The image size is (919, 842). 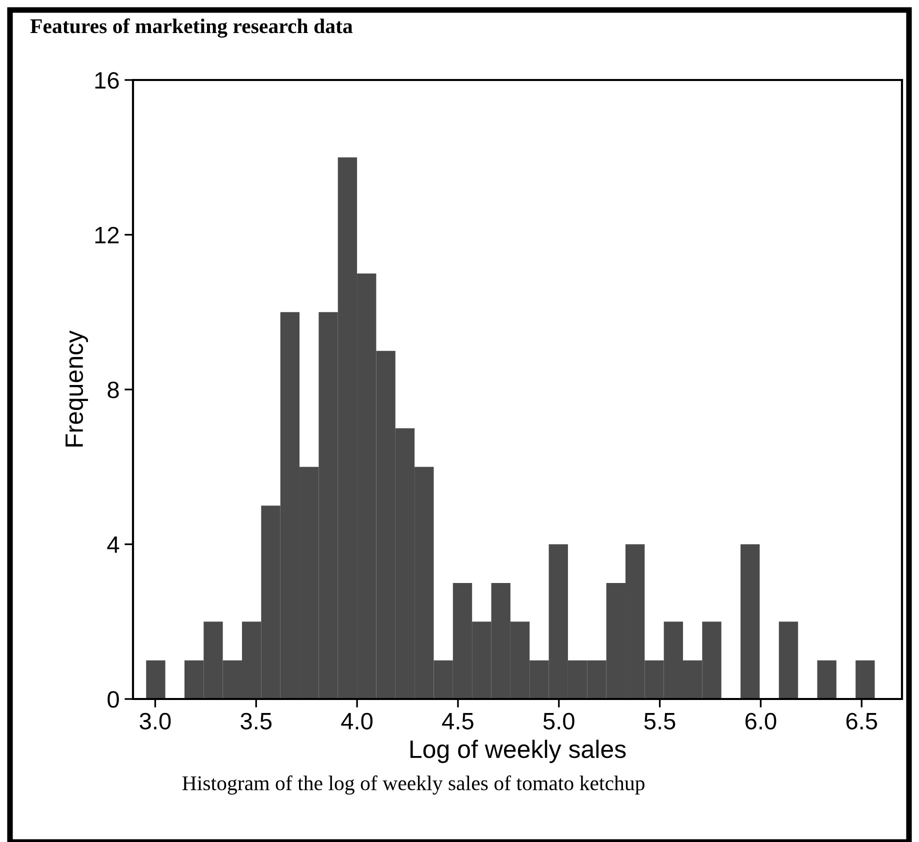 I want to click on x-tick-label: 4.0, so click(x=357, y=721).